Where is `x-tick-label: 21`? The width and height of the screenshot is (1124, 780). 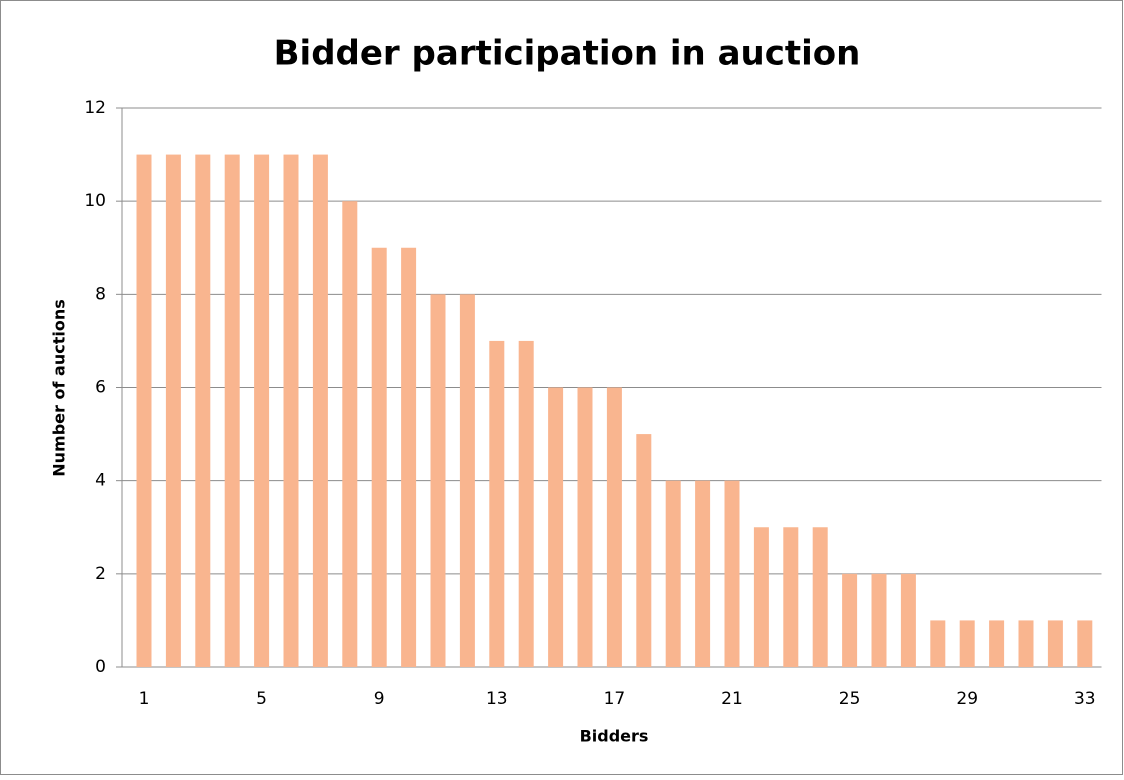 x-tick-label: 21 is located at coordinates (732, 699).